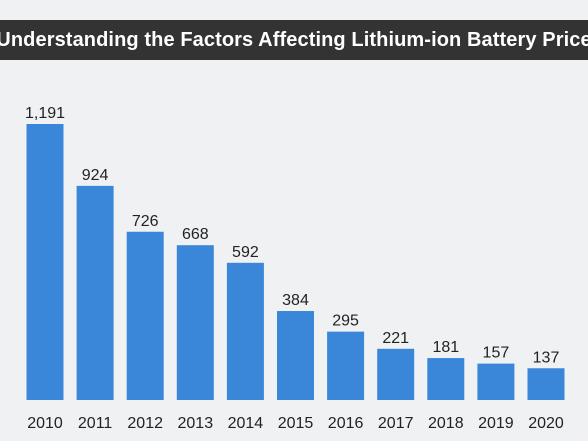  I want to click on value-label-2014: 592, so click(245, 252).